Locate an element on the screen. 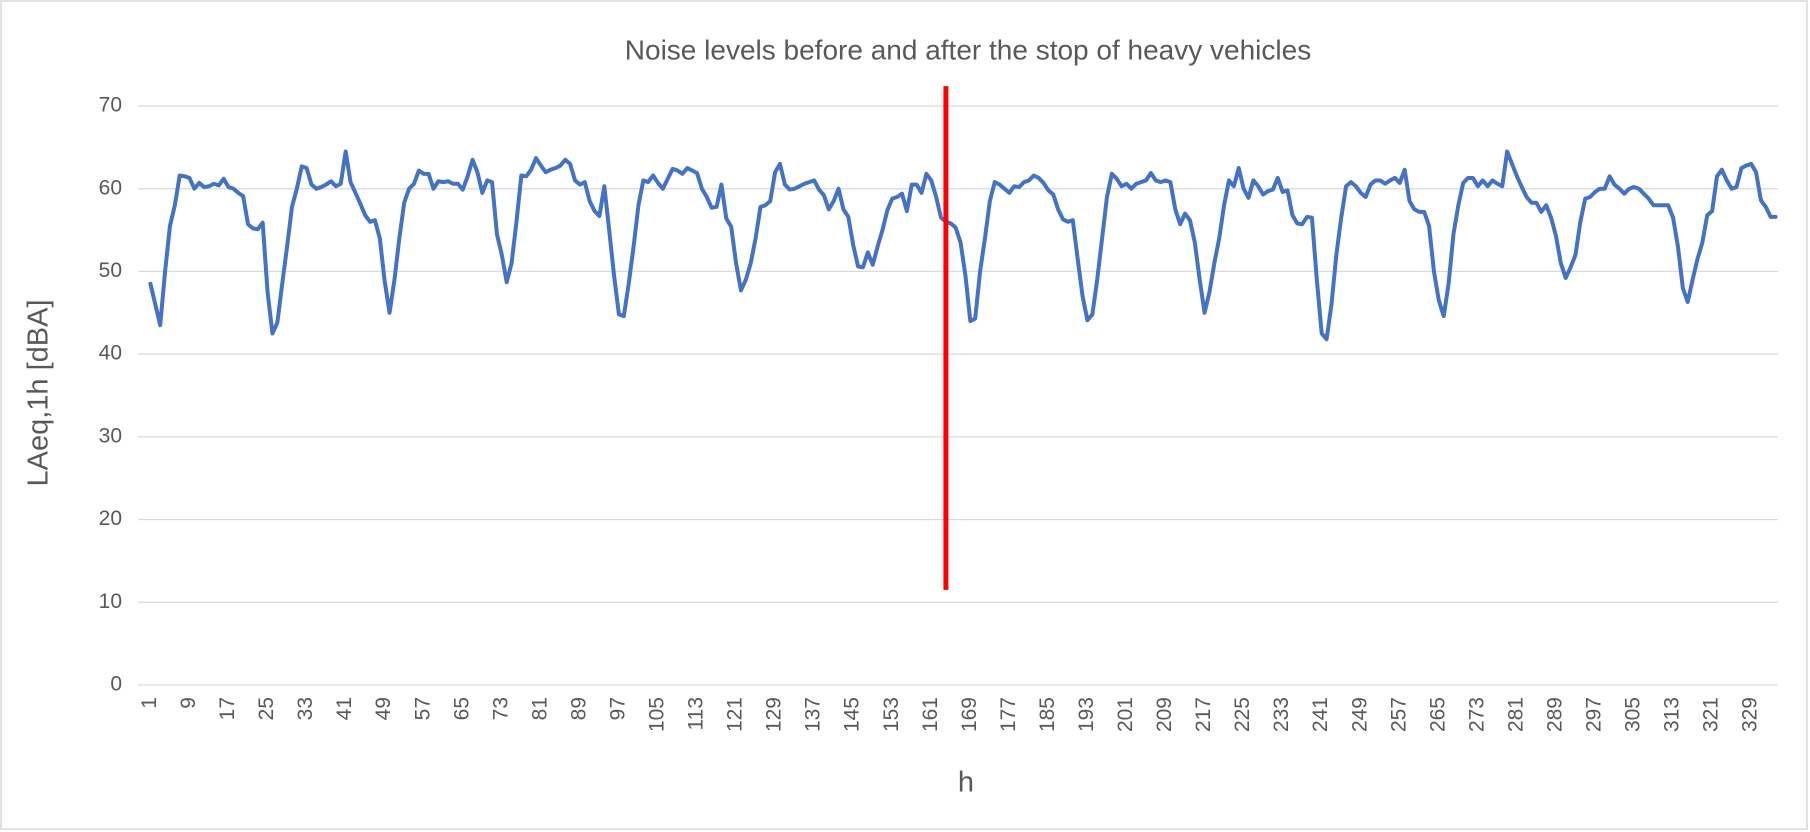  x-tick-label: 65 is located at coordinates (461, 708).